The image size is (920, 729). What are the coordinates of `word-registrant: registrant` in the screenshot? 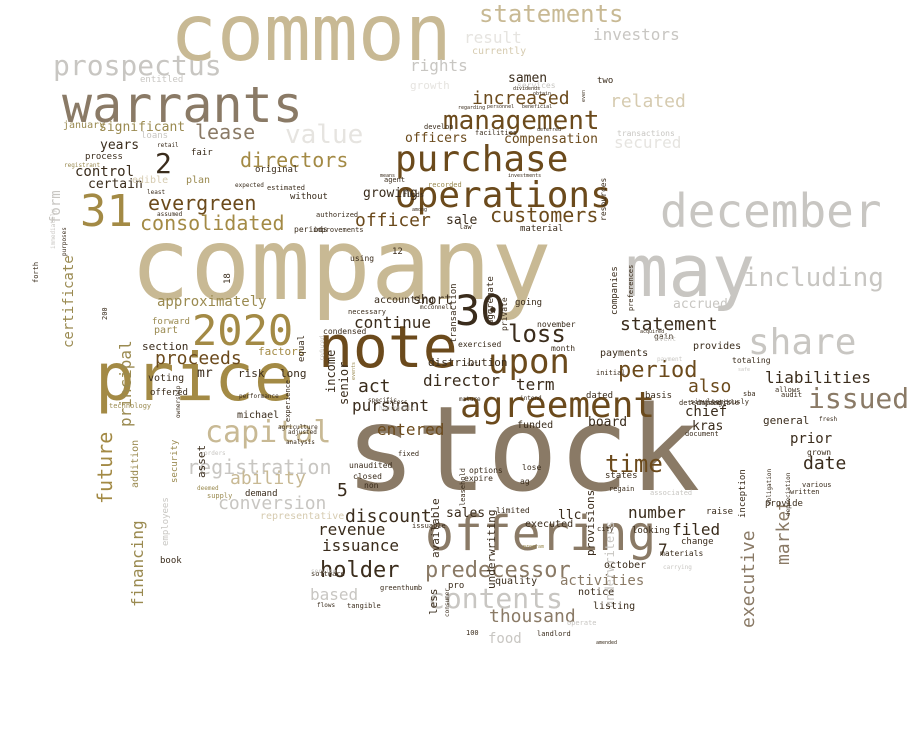 It's located at (82, 165).